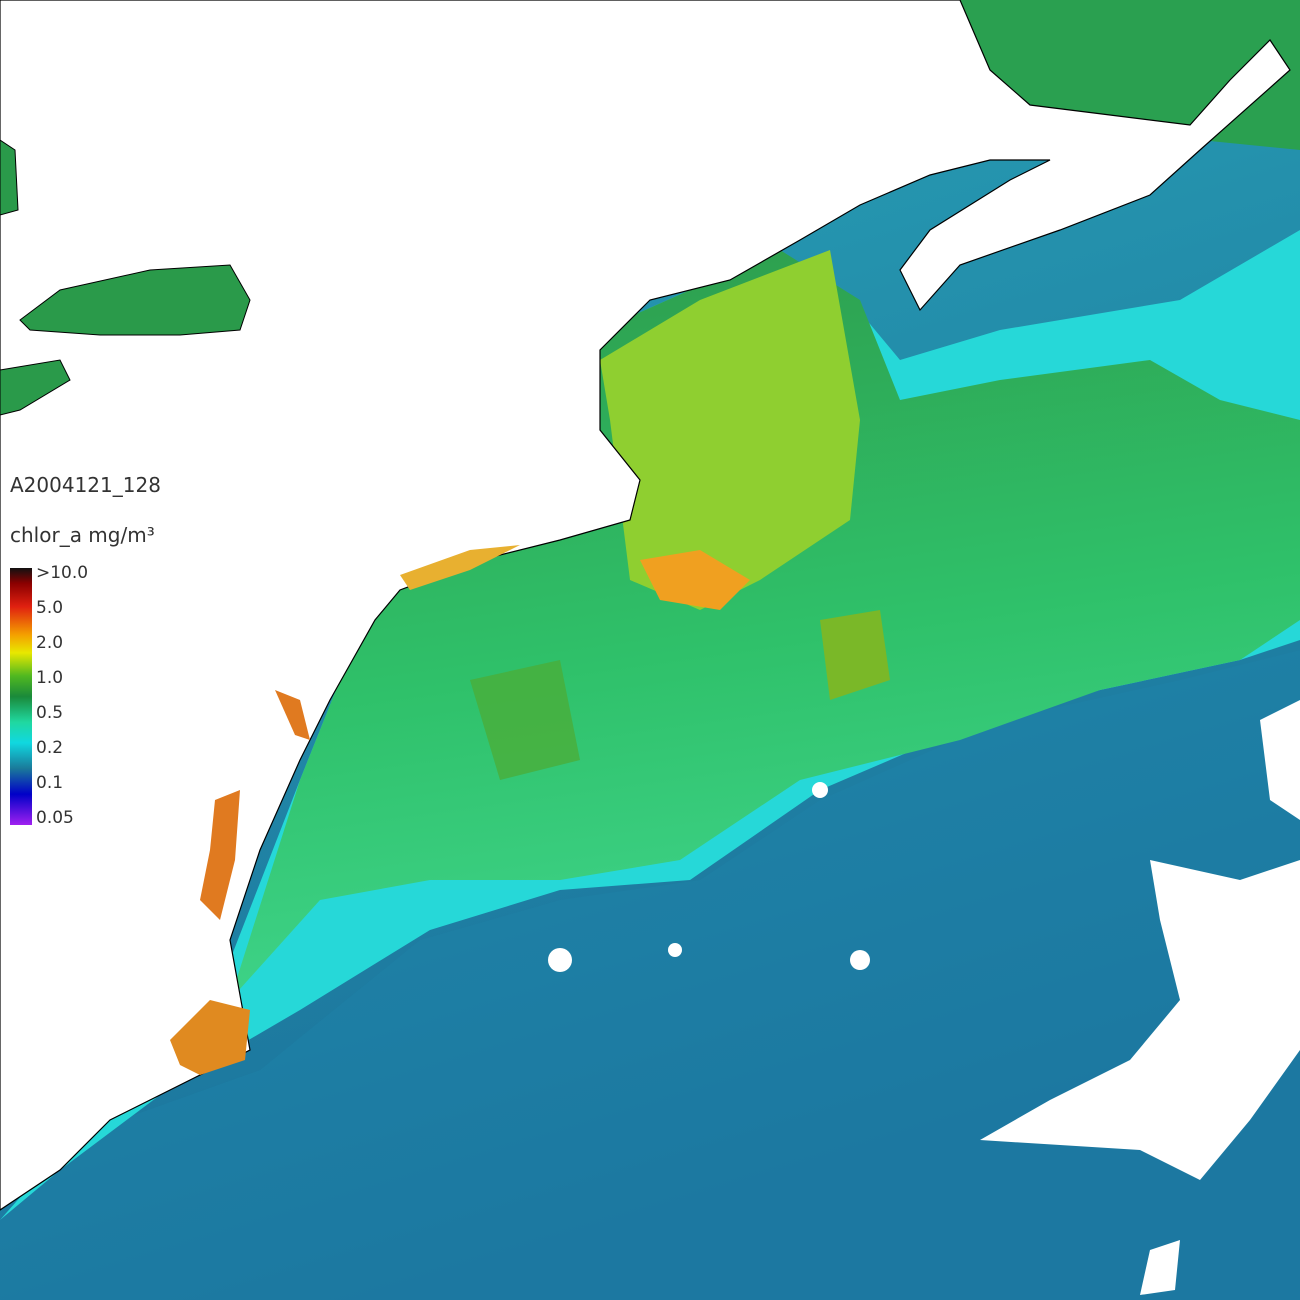 This screenshot has width=1300, height=1300. I want to click on colorbar-label: 0.5, so click(49, 713).